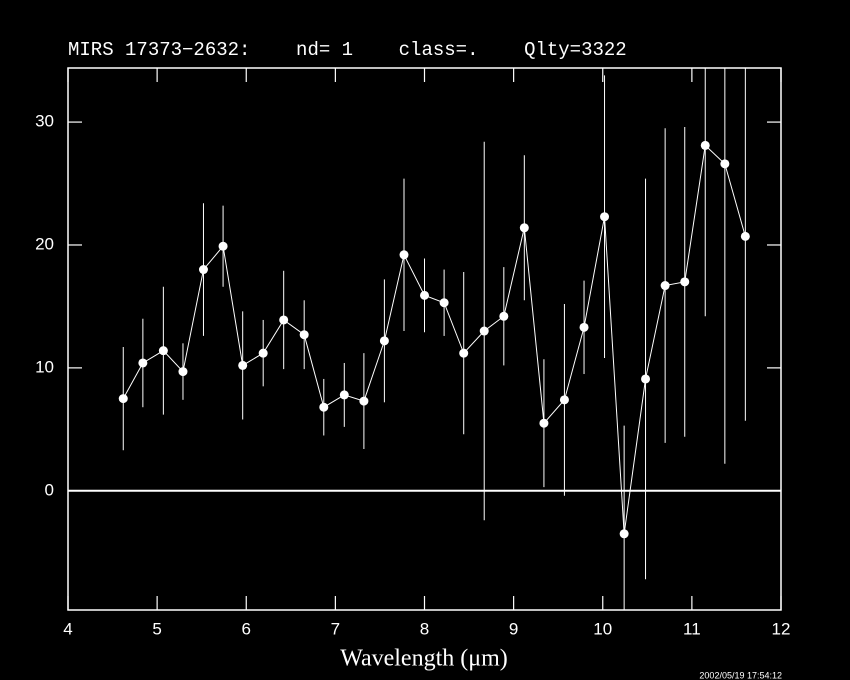 The image size is (850, 680). I want to click on y-tick-label: 0, so click(49, 489).